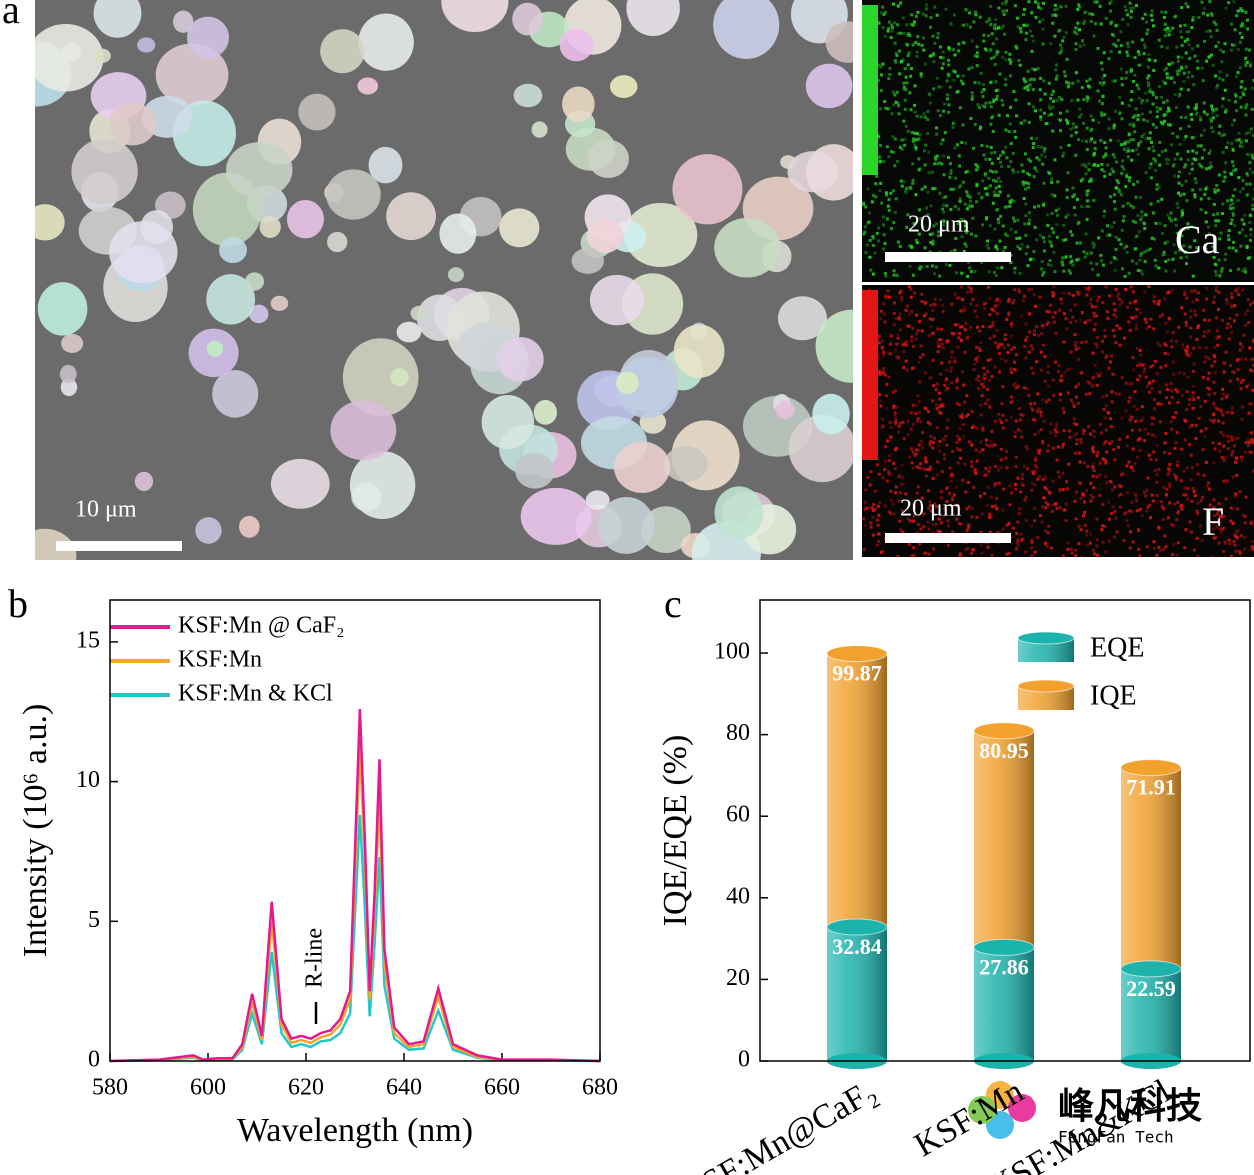 This screenshot has width=1254, height=1175. What do you see at coordinates (1004, 750) in the screenshot?
I see `data-label: 80.95` at bounding box center [1004, 750].